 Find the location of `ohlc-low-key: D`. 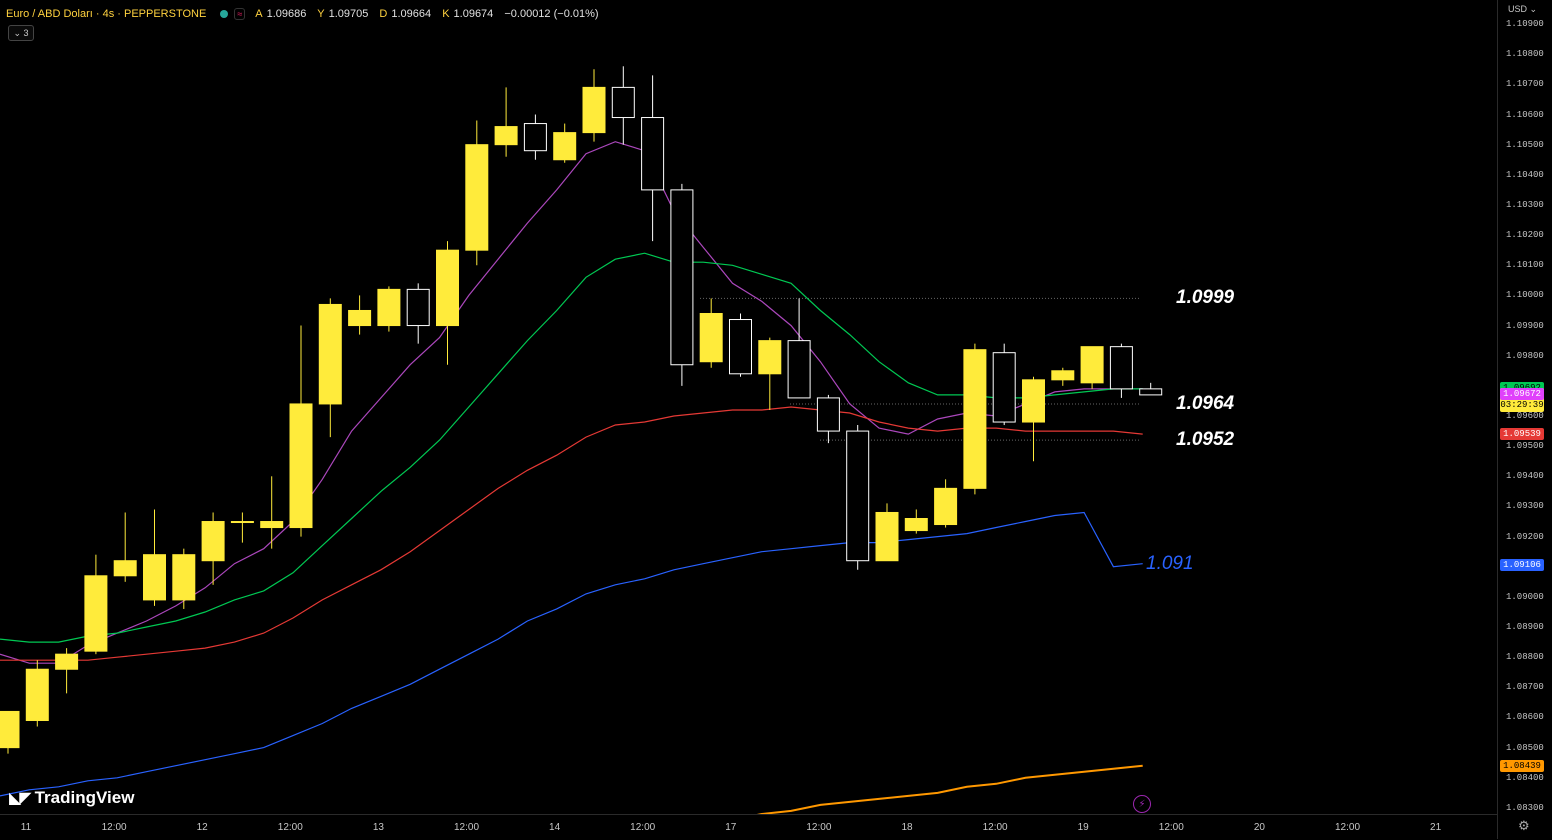

ohlc-low-key: D is located at coordinates (383, 14).